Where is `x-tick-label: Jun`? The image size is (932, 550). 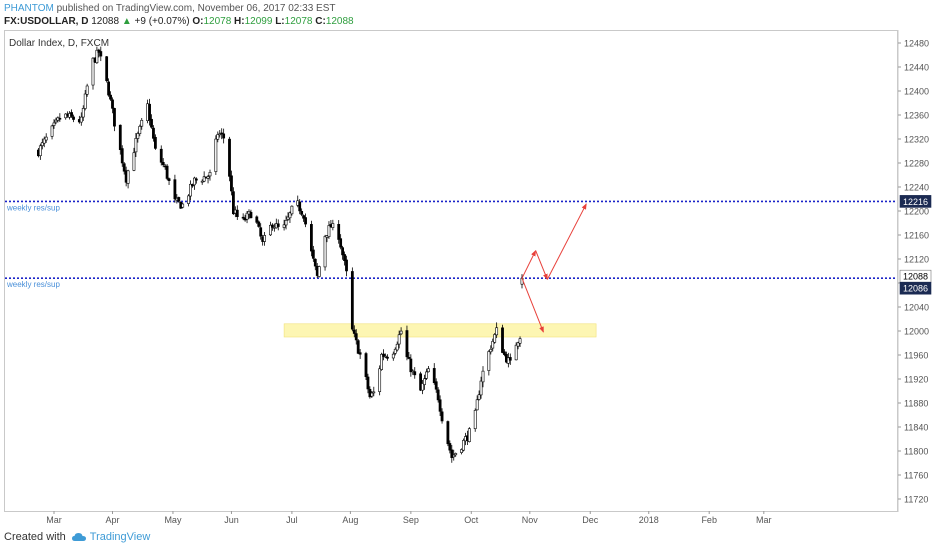
x-tick-label: Jun is located at coordinates (231, 520).